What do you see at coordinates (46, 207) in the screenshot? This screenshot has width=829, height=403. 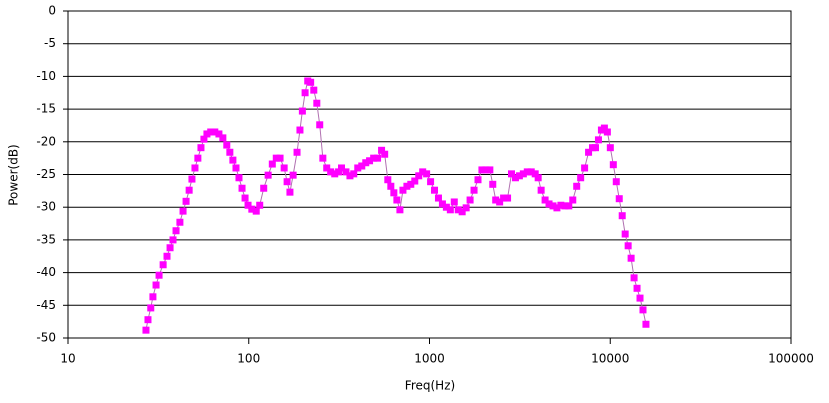 I see `y-tick-label: -30` at bounding box center [46, 207].